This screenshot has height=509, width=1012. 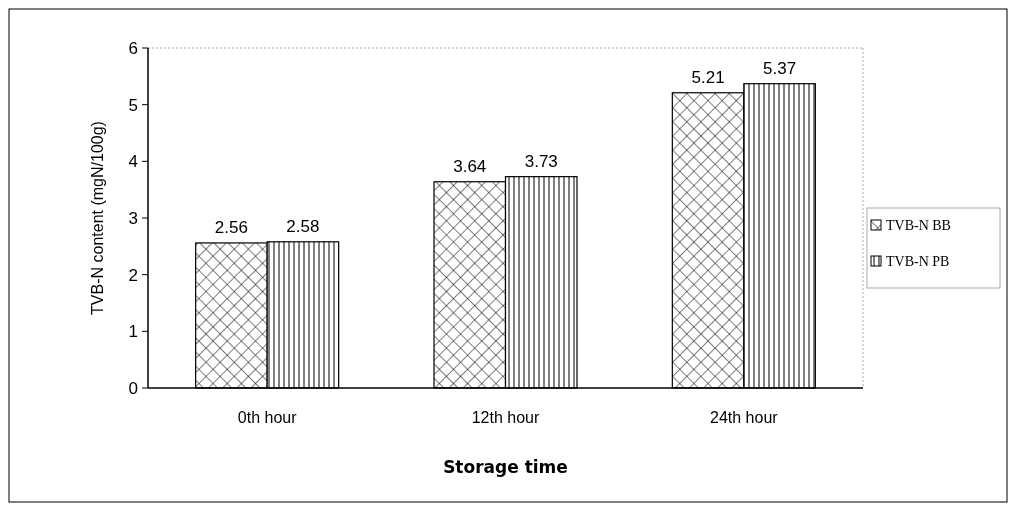 I want to click on data-label: 2.56, so click(x=231, y=227).